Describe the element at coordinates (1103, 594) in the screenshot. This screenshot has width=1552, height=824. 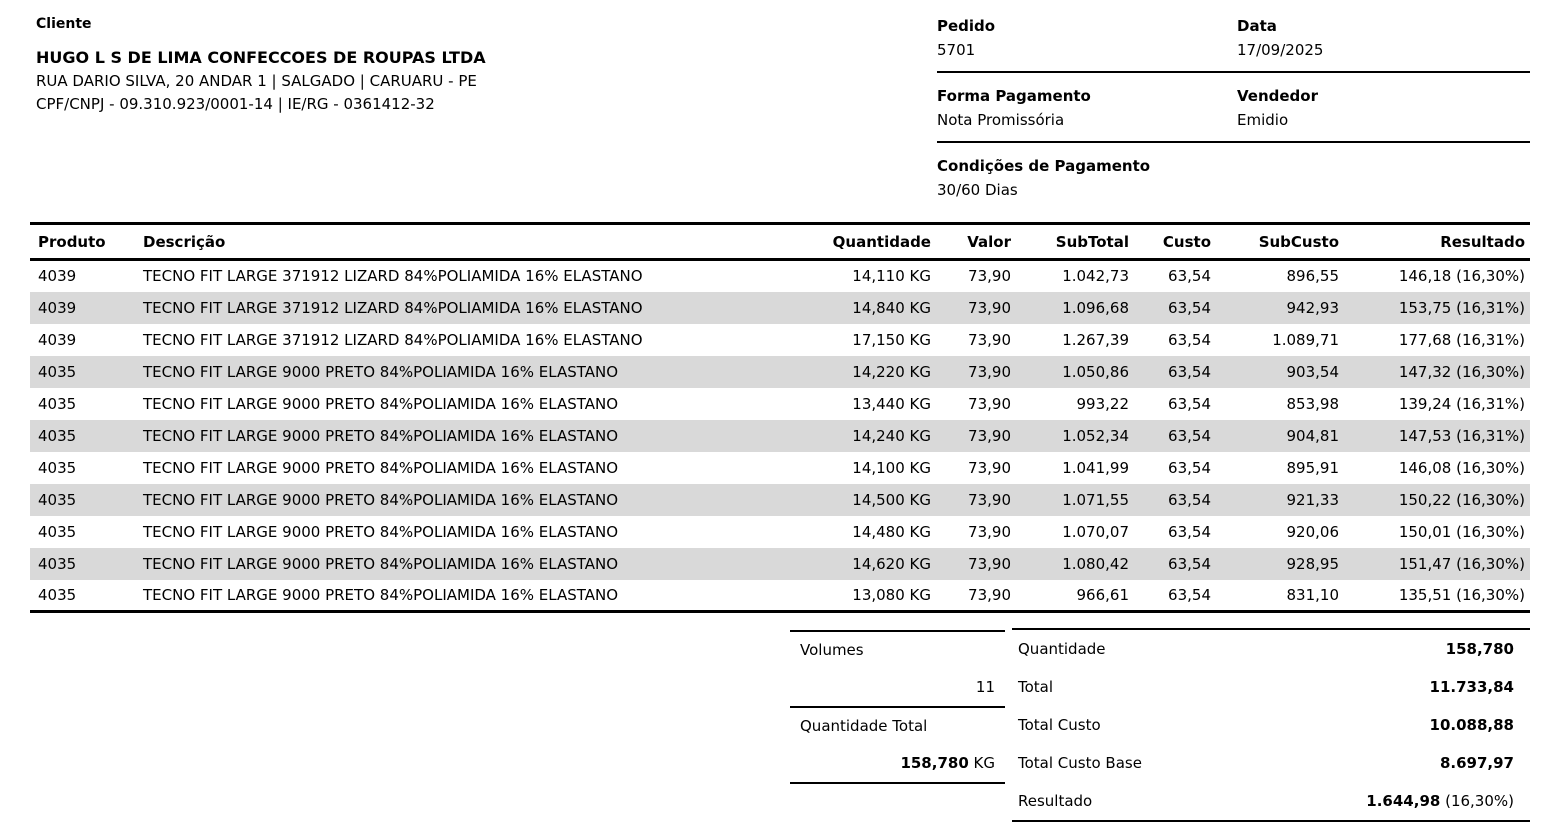
I see `cell-subtotal: 966,61` at that location.